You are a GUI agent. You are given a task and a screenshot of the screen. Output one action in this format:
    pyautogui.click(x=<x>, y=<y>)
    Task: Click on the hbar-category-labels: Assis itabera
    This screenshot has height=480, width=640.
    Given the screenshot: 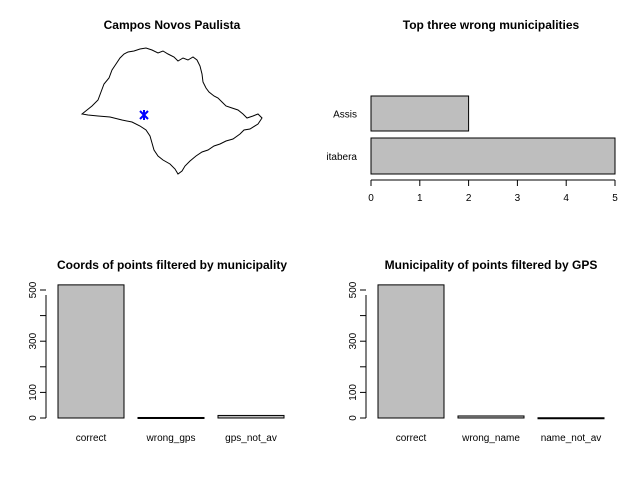 What is the action you would take?
    pyautogui.click(x=341, y=137)
    